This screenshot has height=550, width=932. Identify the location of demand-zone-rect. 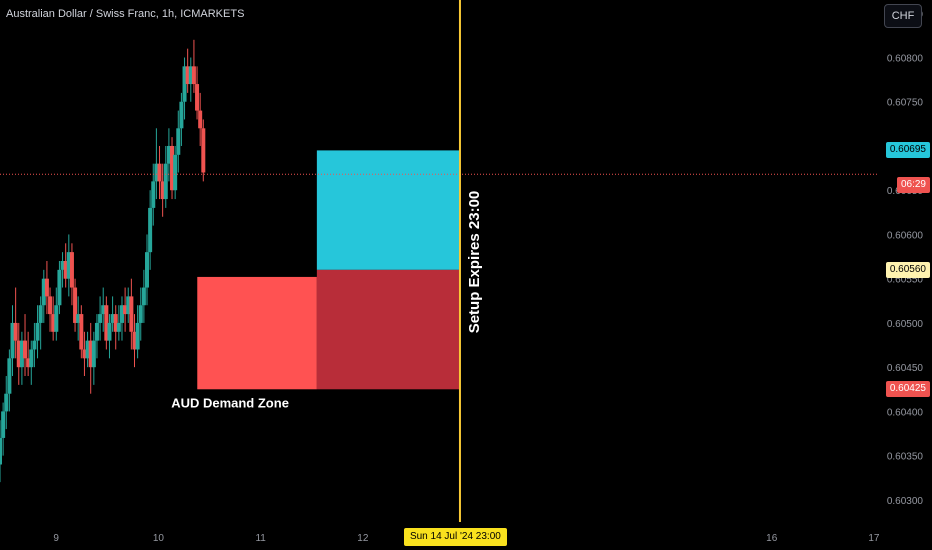
(257, 333).